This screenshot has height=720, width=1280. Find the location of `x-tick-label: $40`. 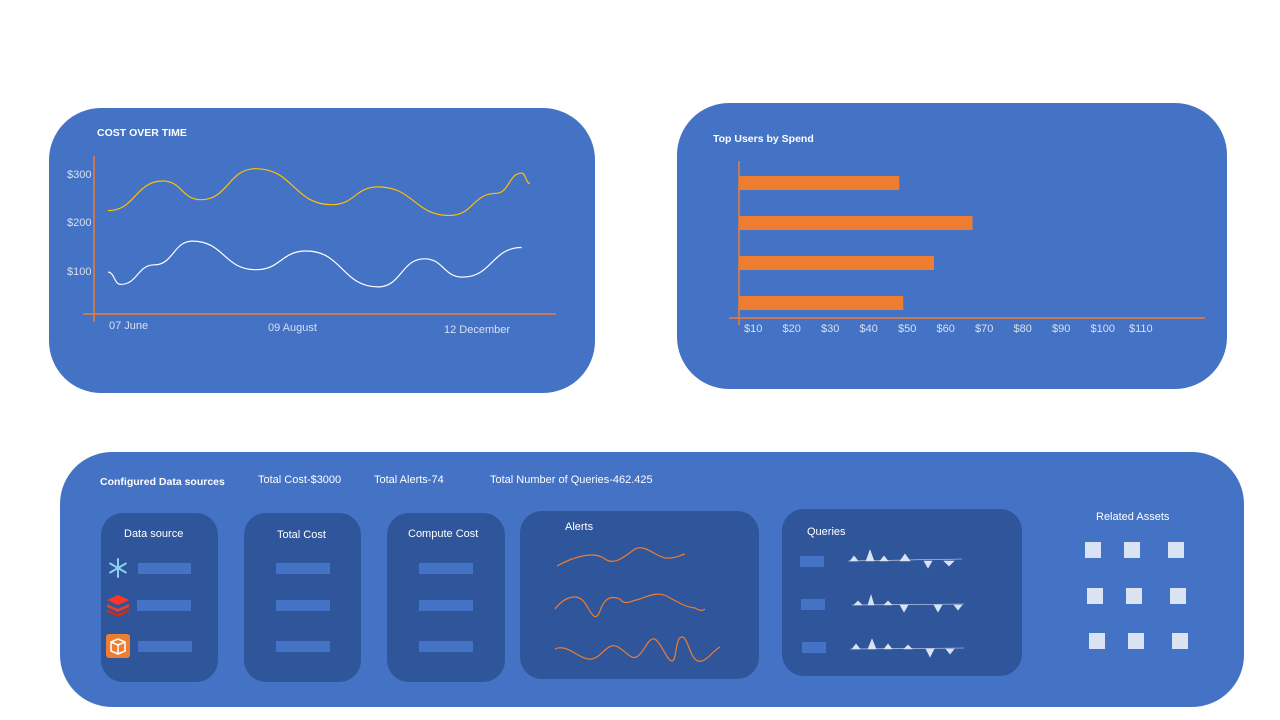

x-tick-label: $40 is located at coordinates (869, 329).